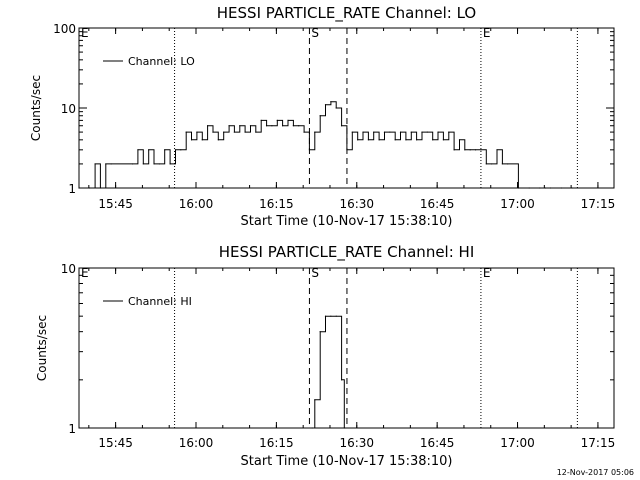 This screenshot has height=480, width=640. What do you see at coordinates (160, 301) in the screenshot?
I see `legend-label: Channel: HI` at bounding box center [160, 301].